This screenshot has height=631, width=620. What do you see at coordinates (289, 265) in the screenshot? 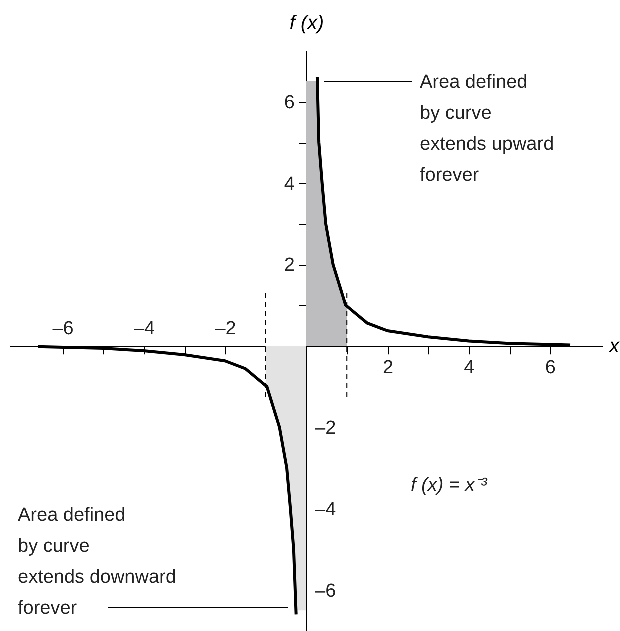
I see `y-tick-label: 2` at bounding box center [289, 265].